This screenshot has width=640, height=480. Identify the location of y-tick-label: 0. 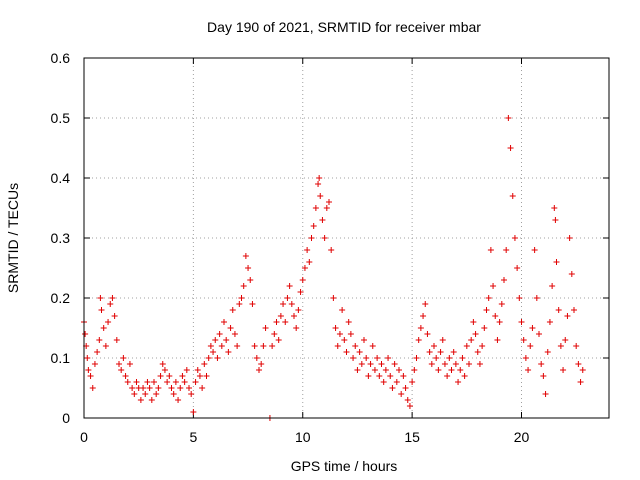
(66, 418).